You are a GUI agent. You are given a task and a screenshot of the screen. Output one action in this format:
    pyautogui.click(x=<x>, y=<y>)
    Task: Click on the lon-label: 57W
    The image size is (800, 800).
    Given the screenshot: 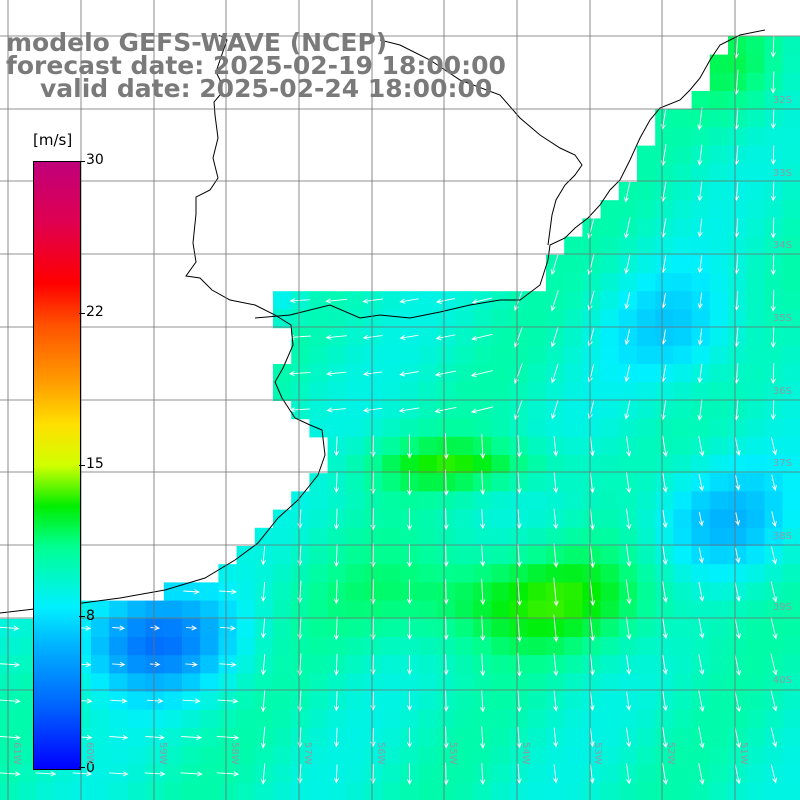 What is the action you would take?
    pyautogui.click(x=307, y=753)
    